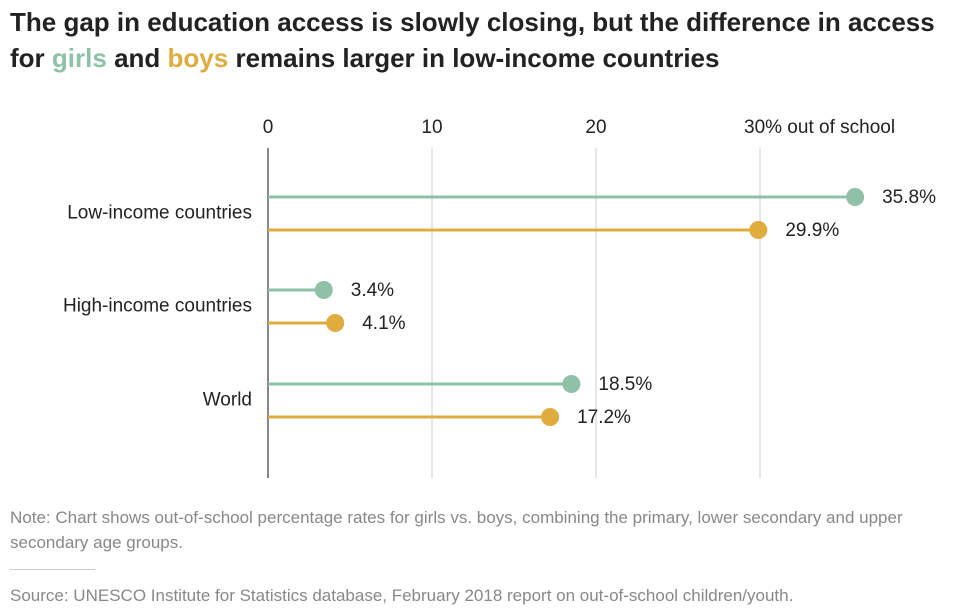 Image resolution: width=972 pixels, height=610 pixels. I want to click on legend-boys: boys, so click(198, 58).